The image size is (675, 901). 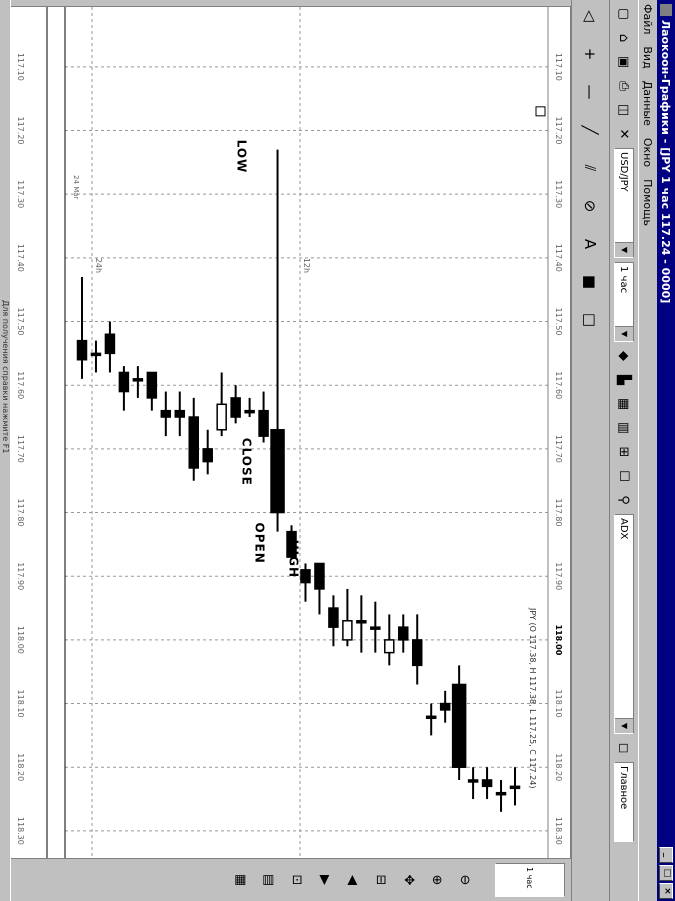 What do you see at coordinates (558, 449) in the screenshot?
I see `price-tick-label: 117.70` at bounding box center [558, 449].